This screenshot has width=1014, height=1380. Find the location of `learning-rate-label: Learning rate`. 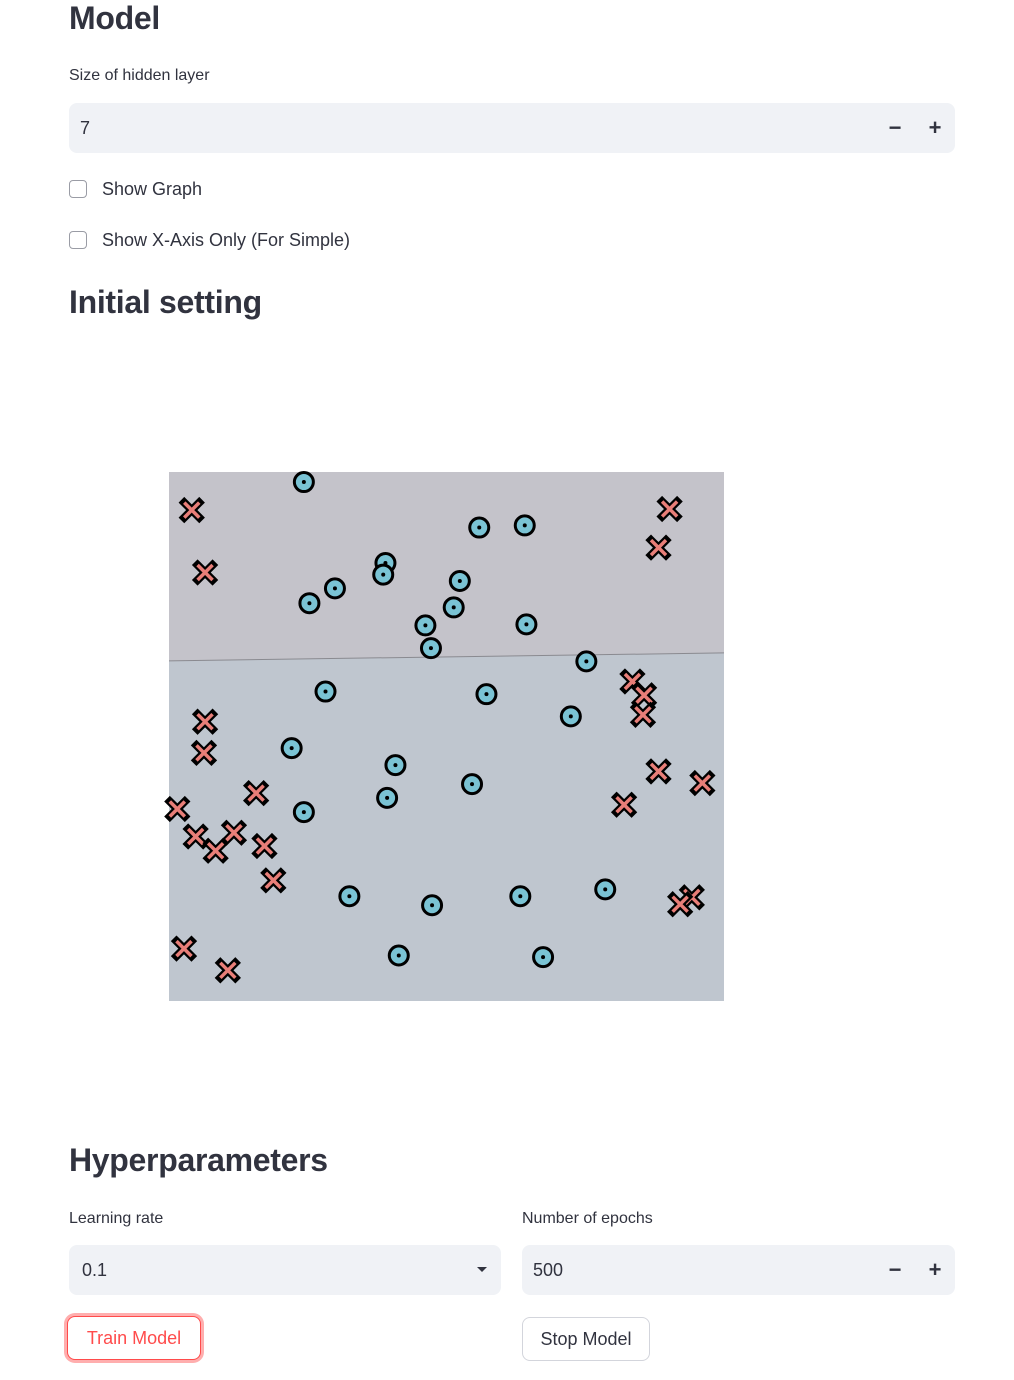

learning-rate-label: Learning rate is located at coordinates (116, 1218).